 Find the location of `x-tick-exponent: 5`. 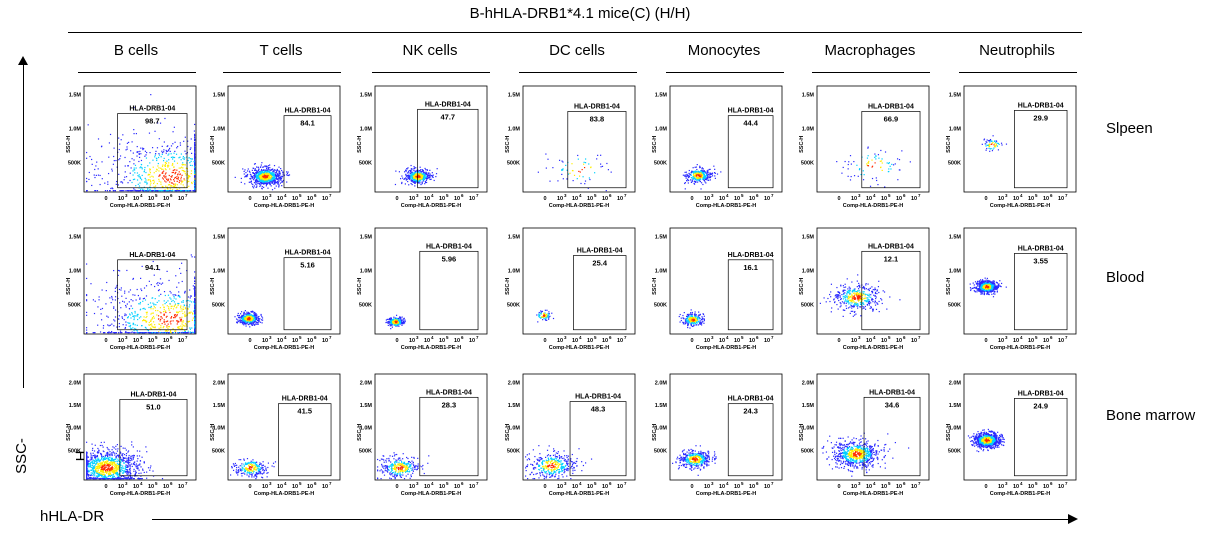

x-tick-exponent: 5 is located at coordinates (889, 195).